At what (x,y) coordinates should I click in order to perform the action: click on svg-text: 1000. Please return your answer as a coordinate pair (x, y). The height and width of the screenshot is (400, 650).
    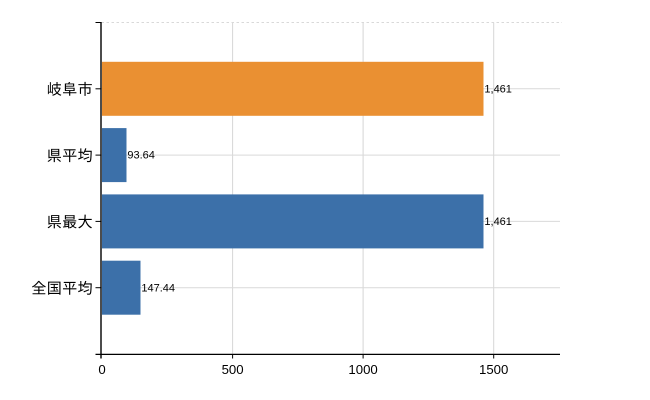
    Looking at the image, I should click on (362, 369).